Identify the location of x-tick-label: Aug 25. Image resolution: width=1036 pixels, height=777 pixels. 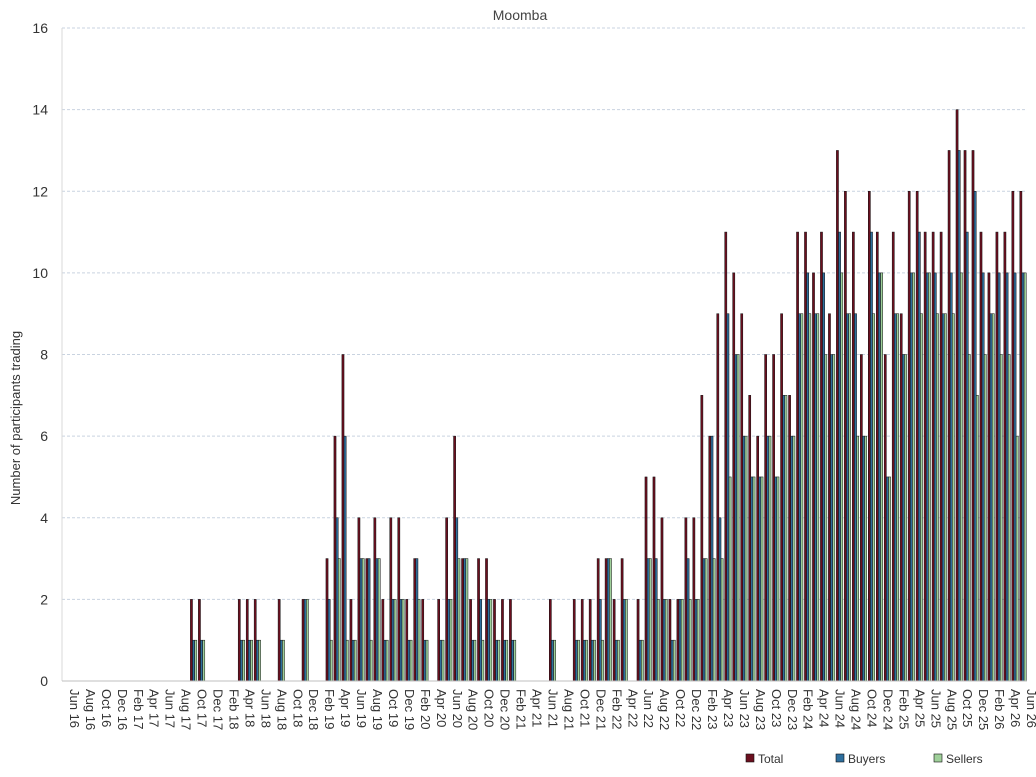
(951, 709).